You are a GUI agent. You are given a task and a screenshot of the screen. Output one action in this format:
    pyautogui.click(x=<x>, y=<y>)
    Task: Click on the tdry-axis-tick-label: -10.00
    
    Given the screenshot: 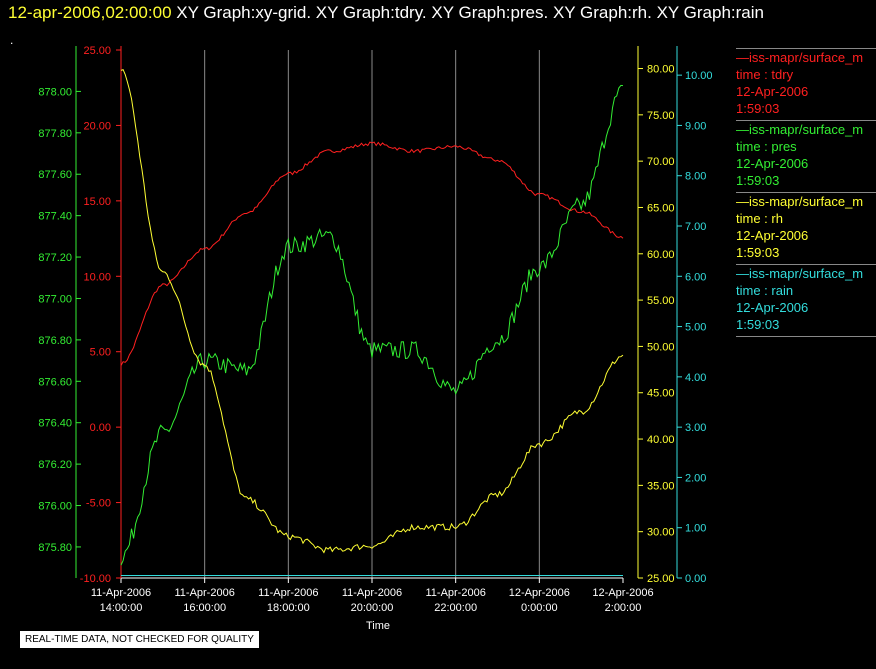 What is the action you would take?
    pyautogui.click(x=95, y=579)
    